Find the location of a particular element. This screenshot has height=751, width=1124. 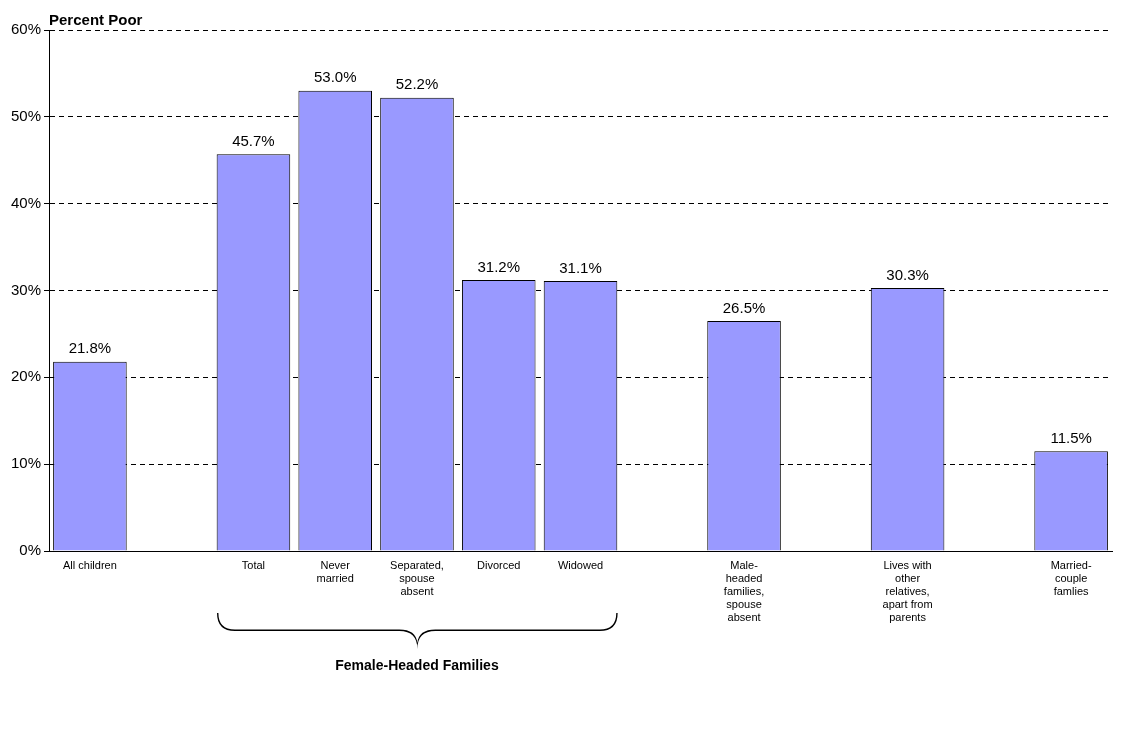

y-axis-title: Percent Poor is located at coordinates (96, 19).